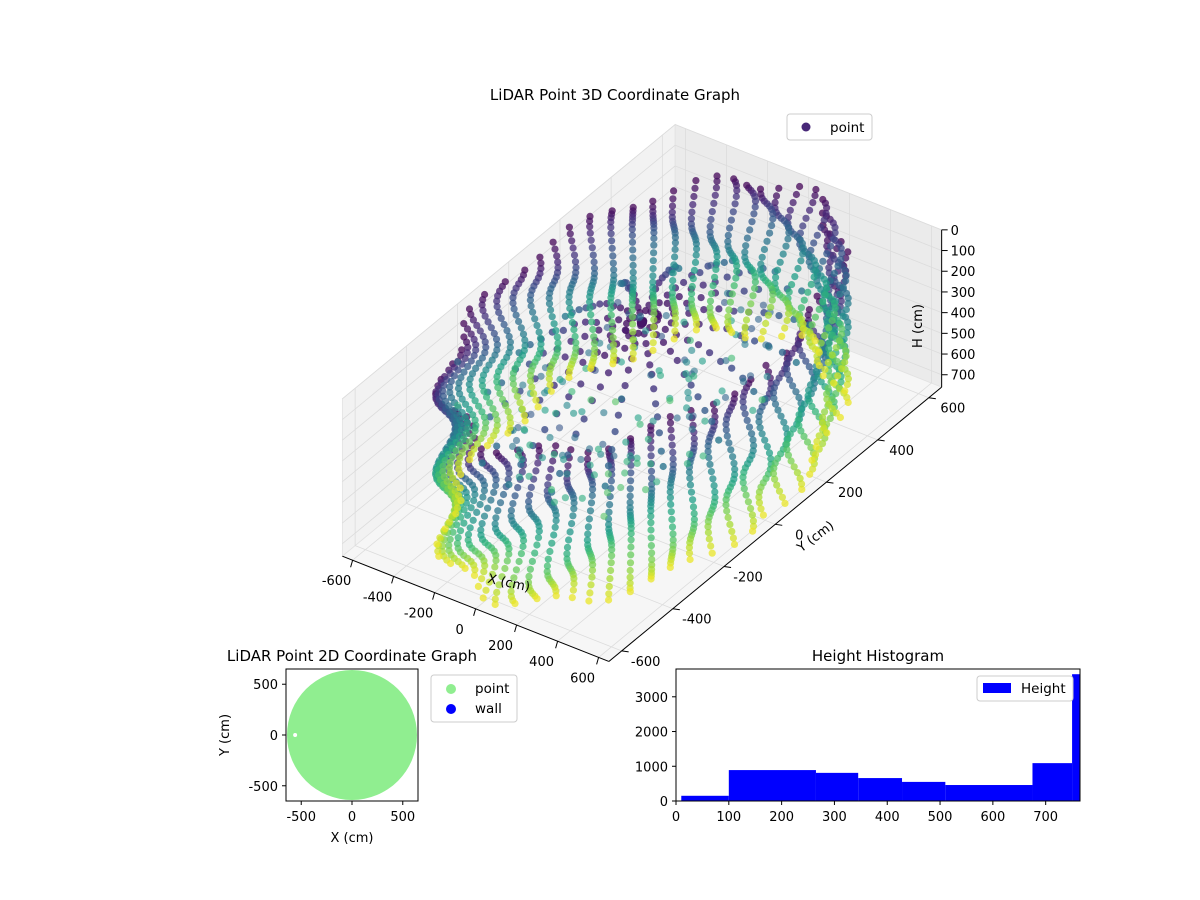 Image resolution: width=1200 pixels, height=900 pixels. Describe the element at coordinates (878, 656) in the screenshot. I see `histogram-title: Height Histogram` at that location.